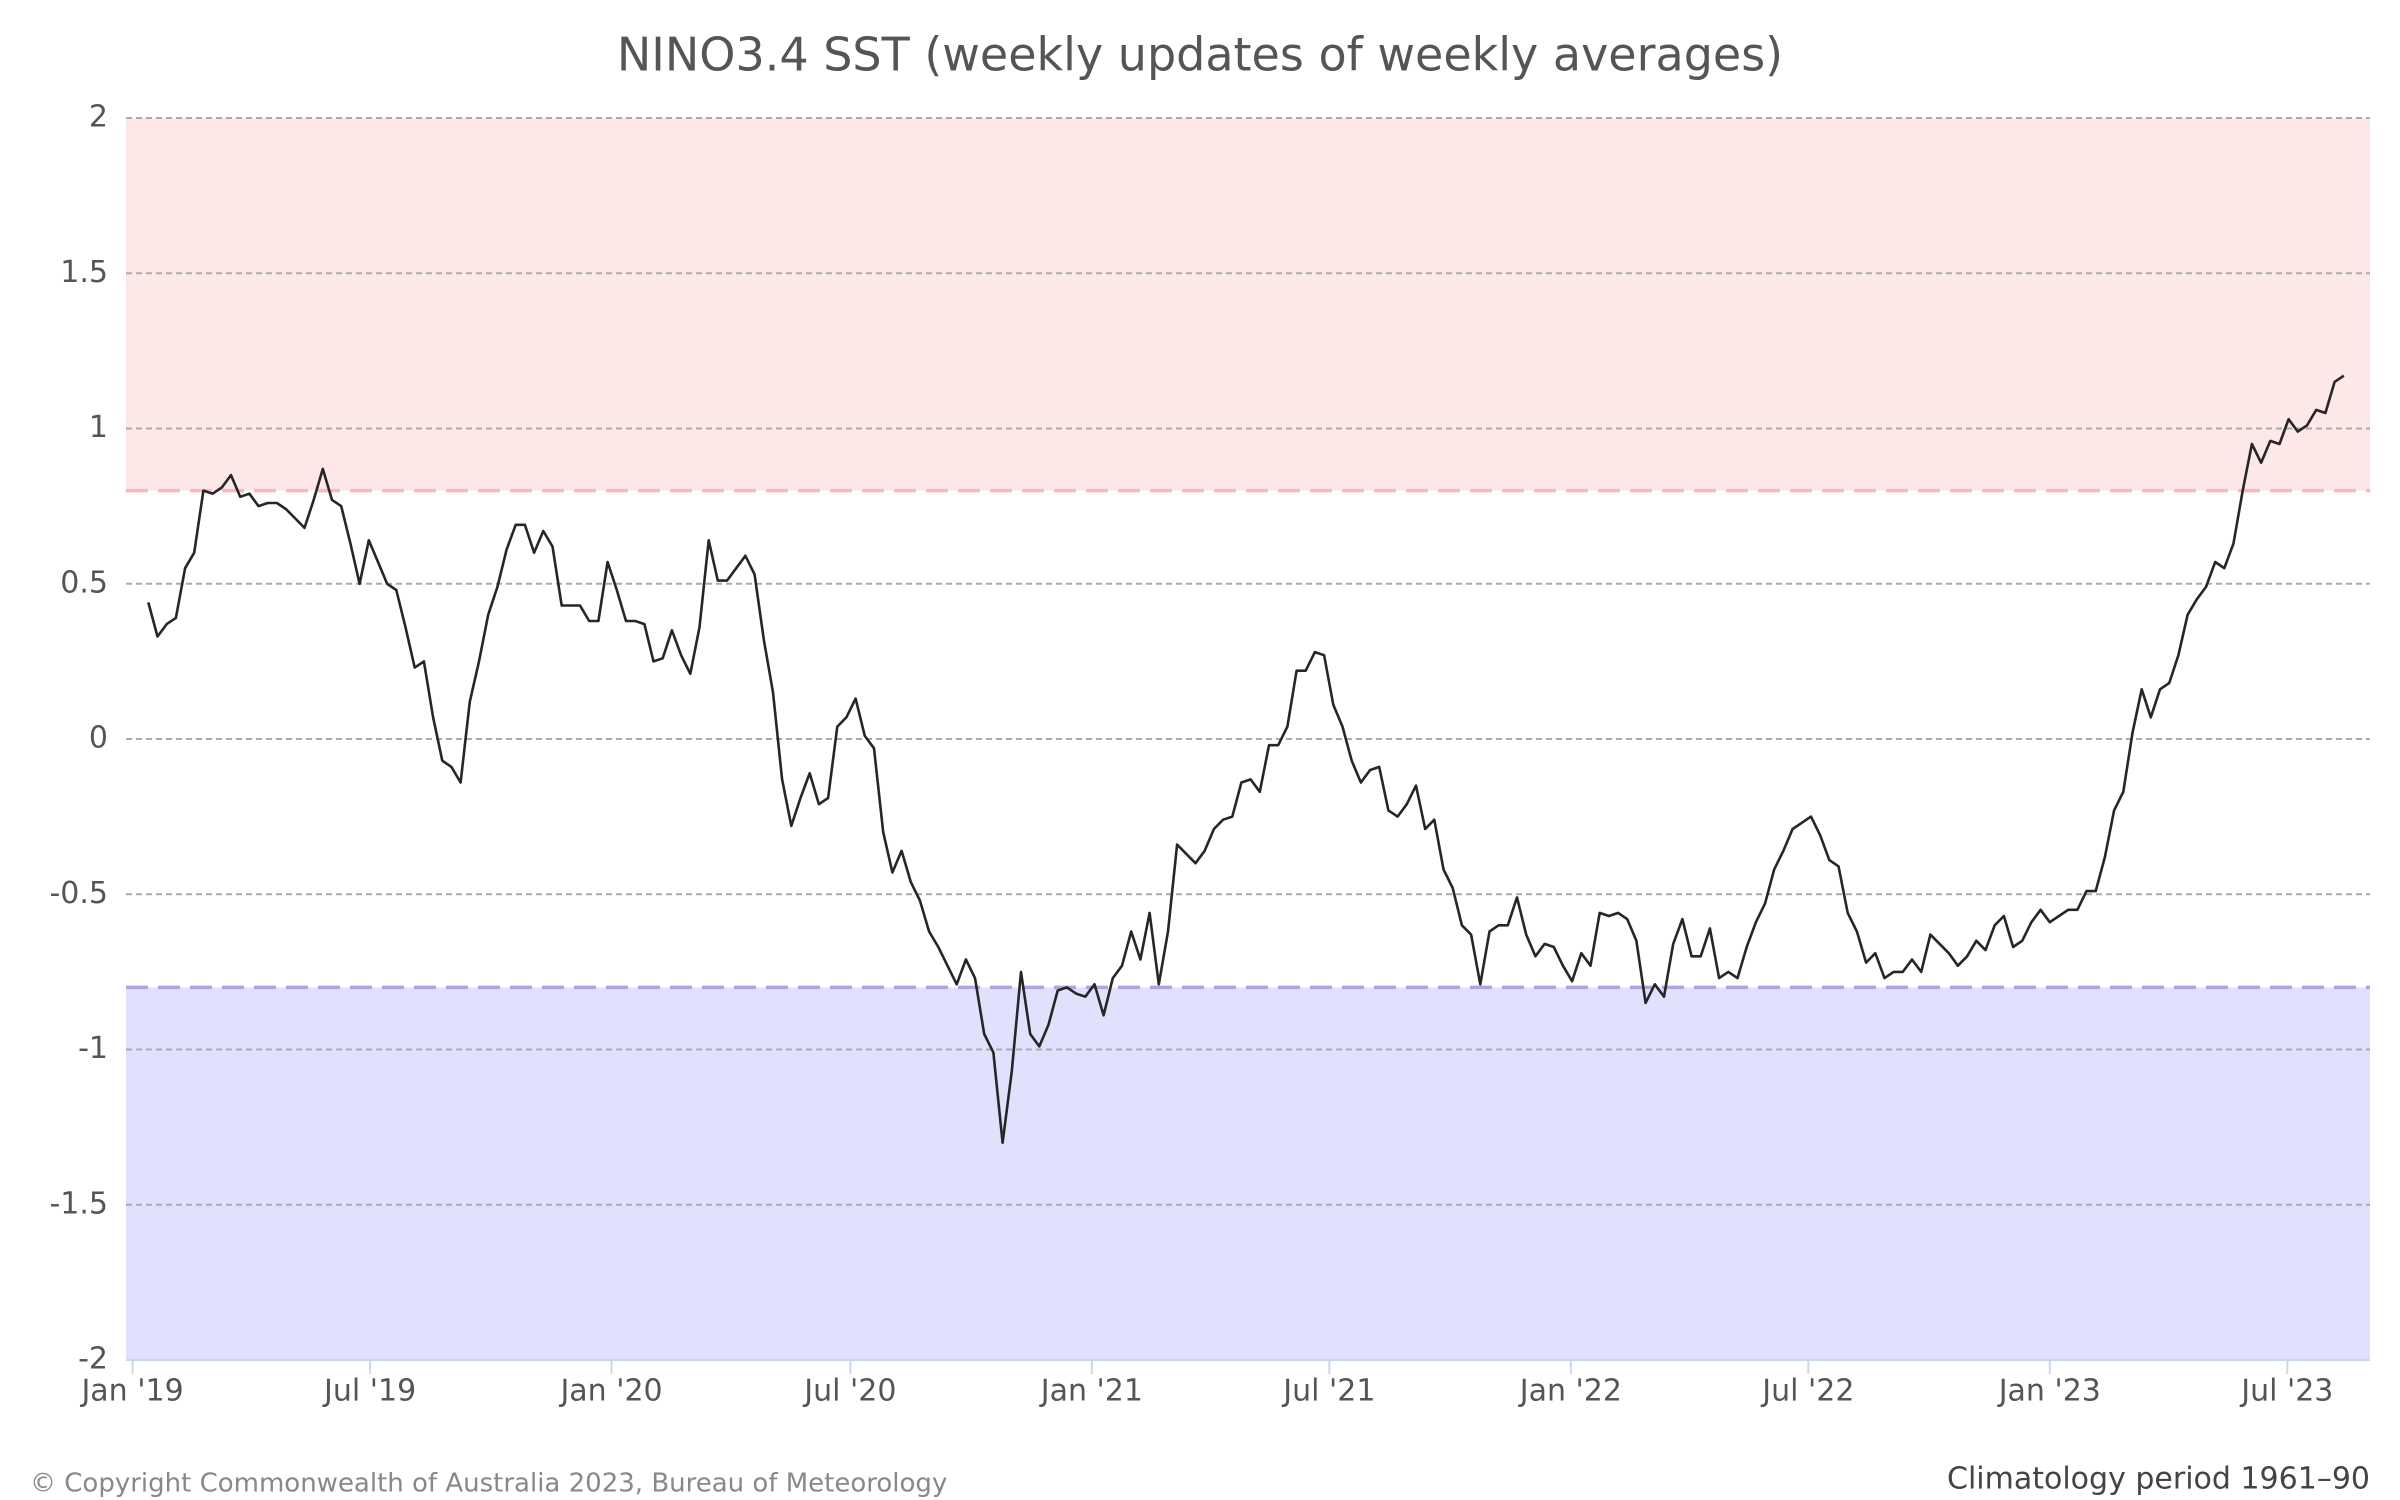 The image size is (2400, 1500). What do you see at coordinates (93, 1359) in the screenshot?
I see `y-tick-label: -2` at bounding box center [93, 1359].